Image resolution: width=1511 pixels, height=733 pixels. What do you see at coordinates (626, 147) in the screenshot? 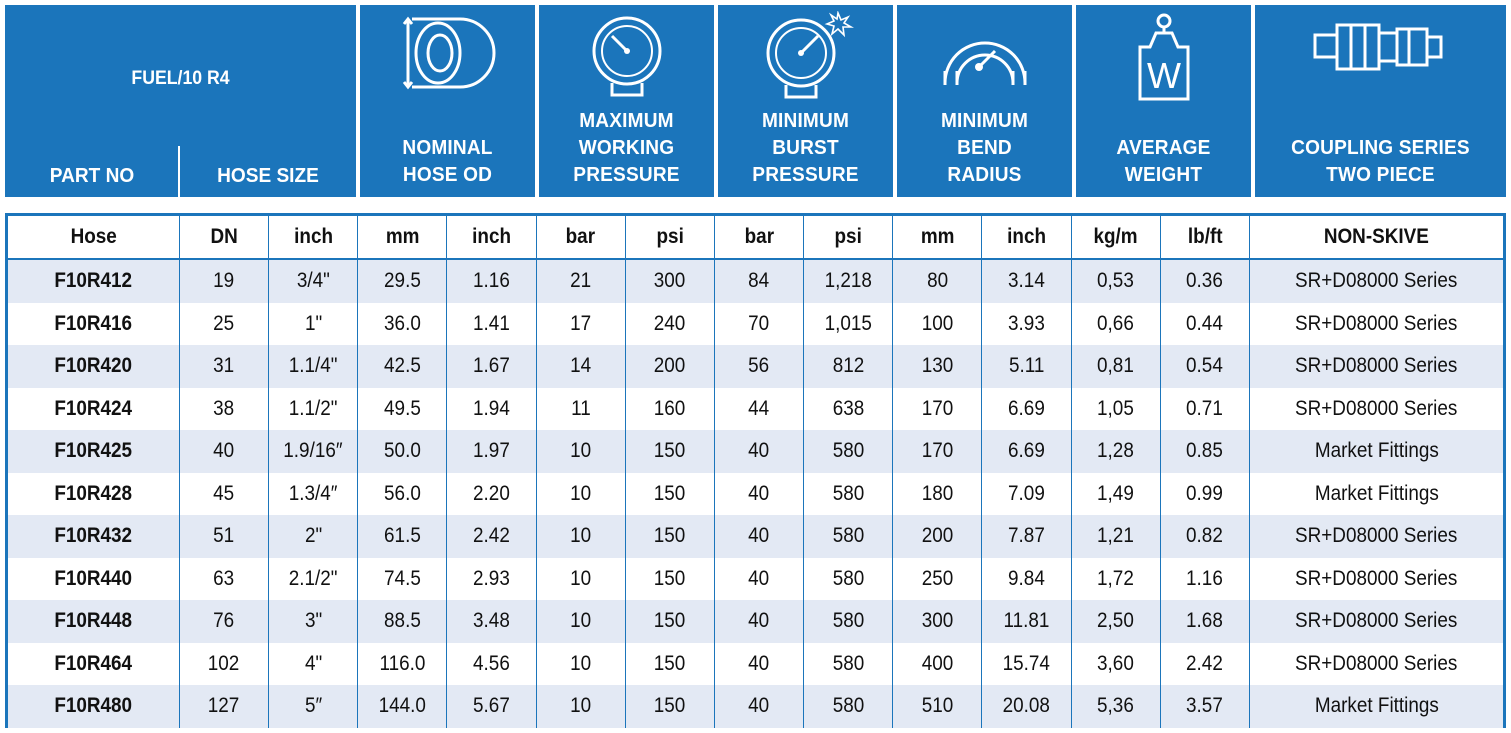
I see `header-max-working-pressure-label: MAXIMUM WORKING PRESSURE` at bounding box center [626, 147].